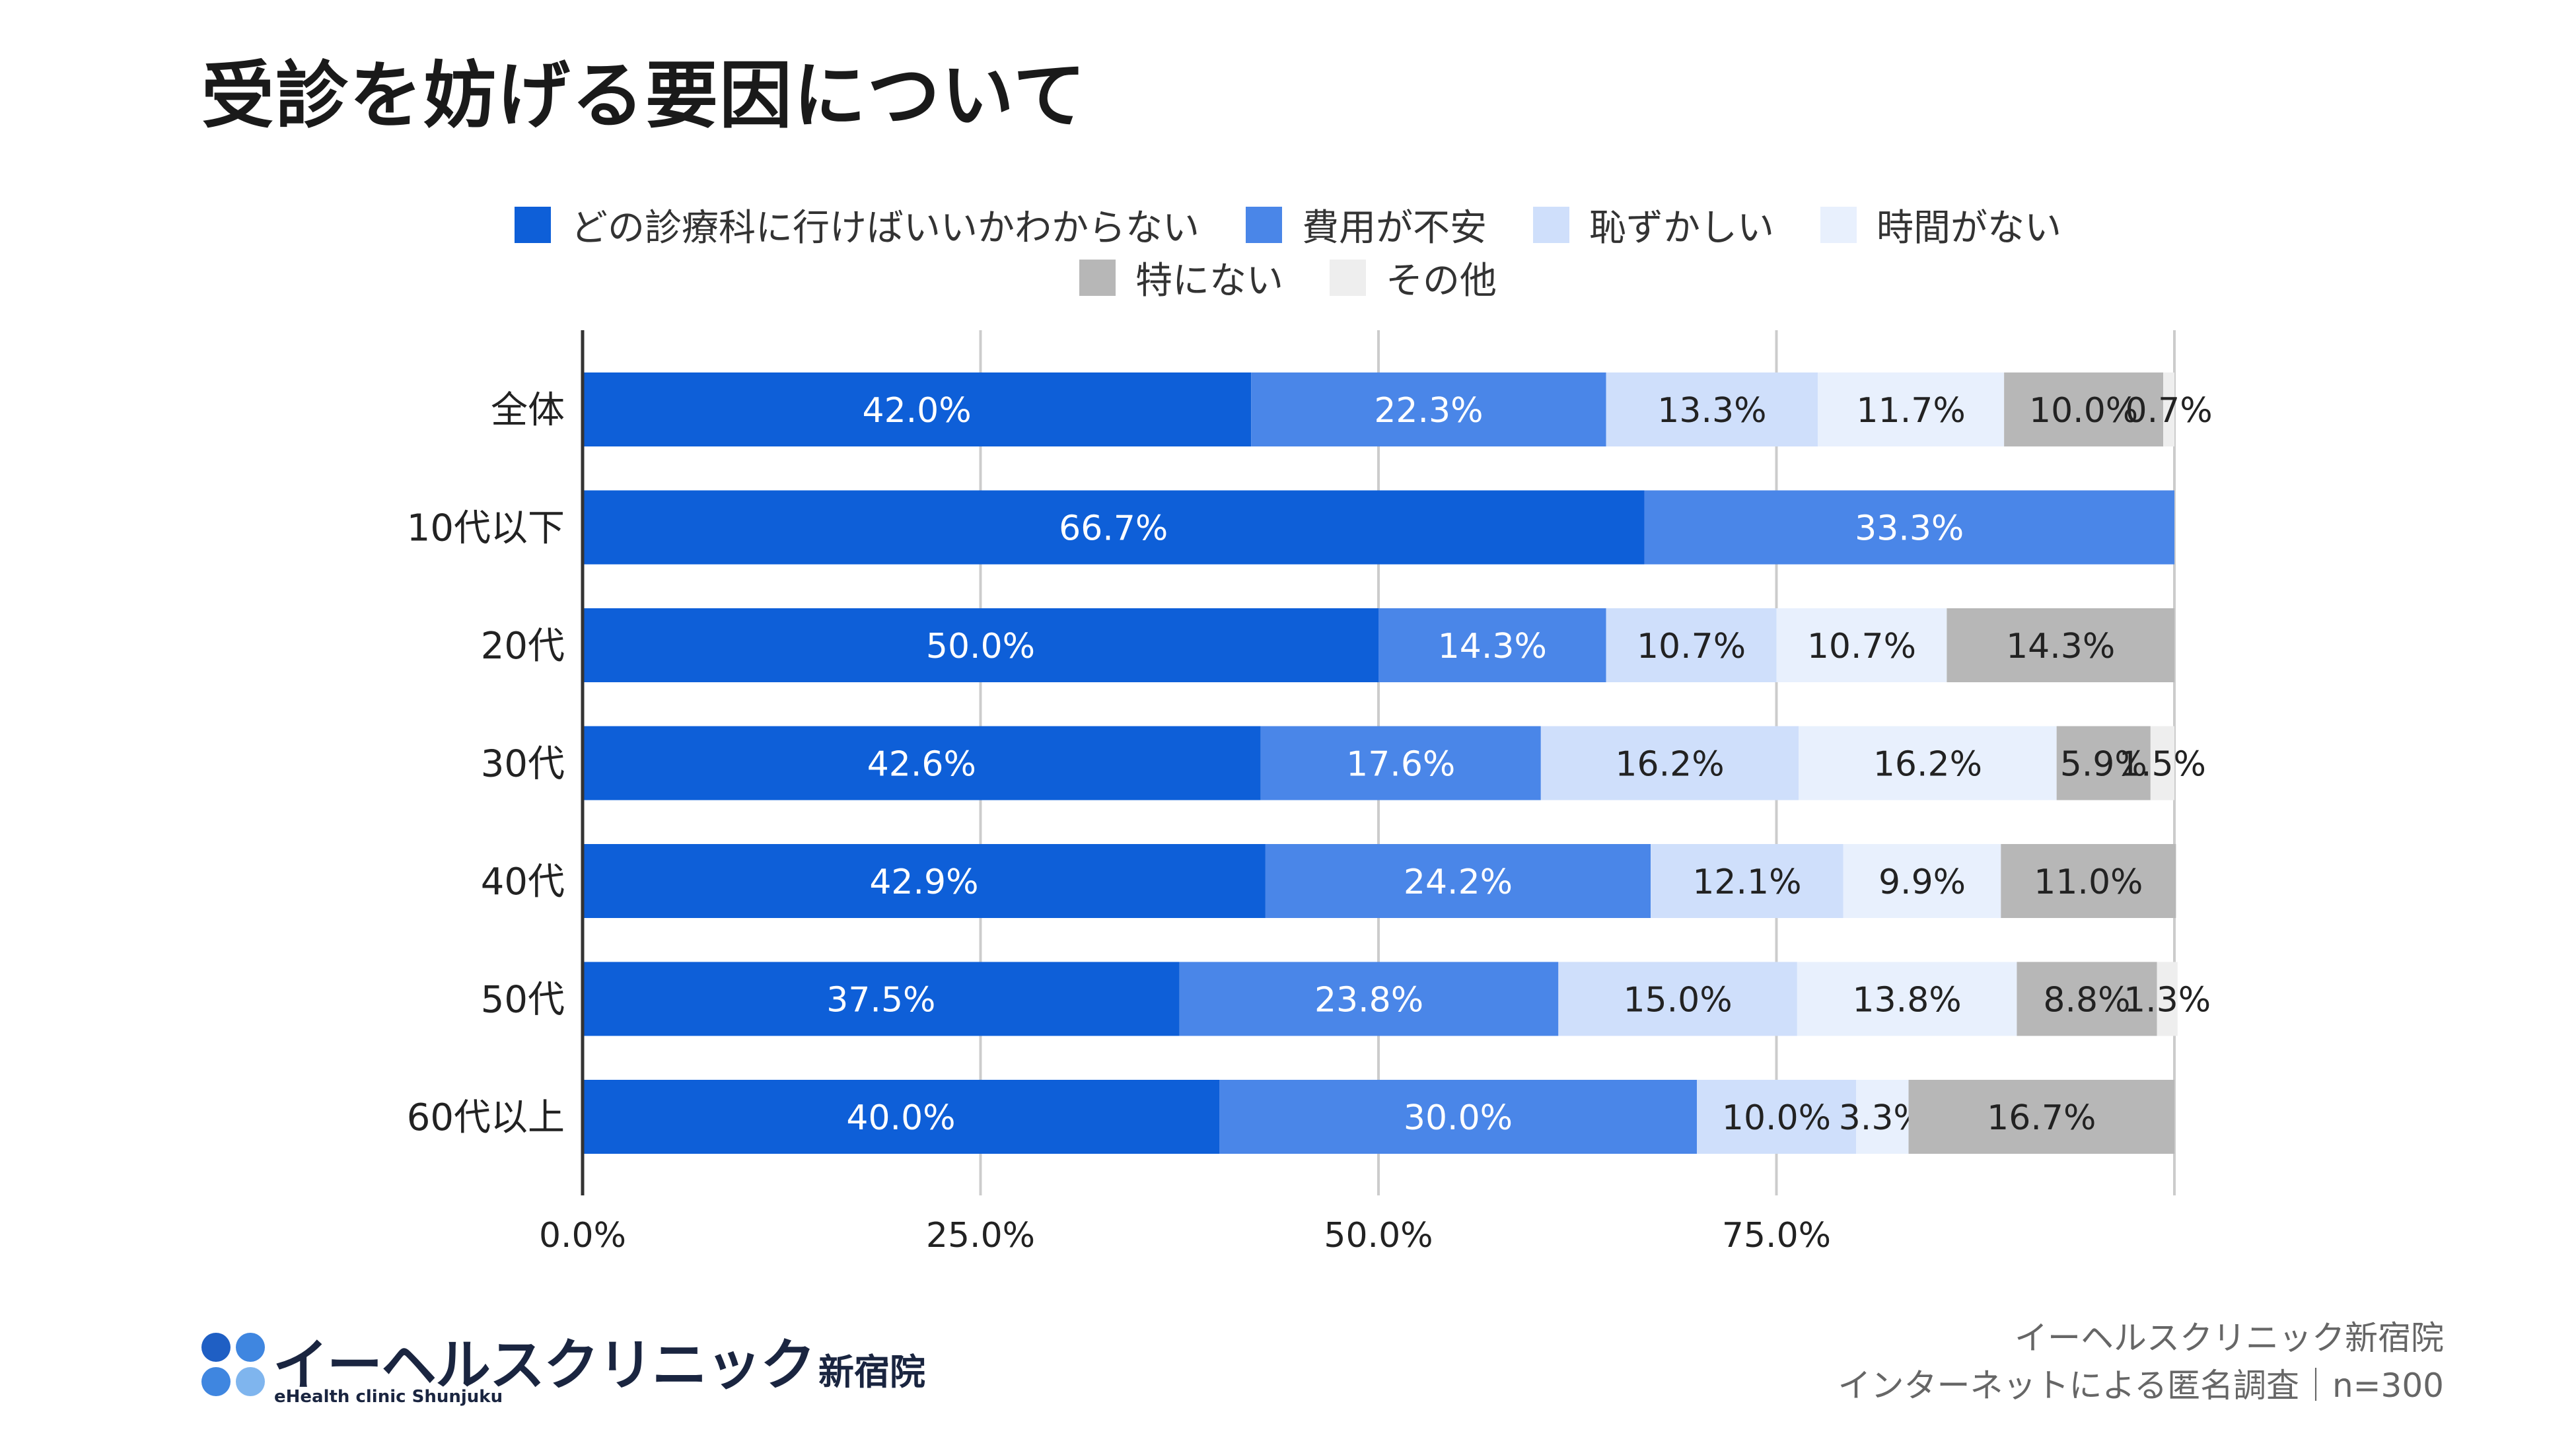 The height and width of the screenshot is (1449, 2576). I want to click on x-tick-label: 0.0%, so click(582, 1236).